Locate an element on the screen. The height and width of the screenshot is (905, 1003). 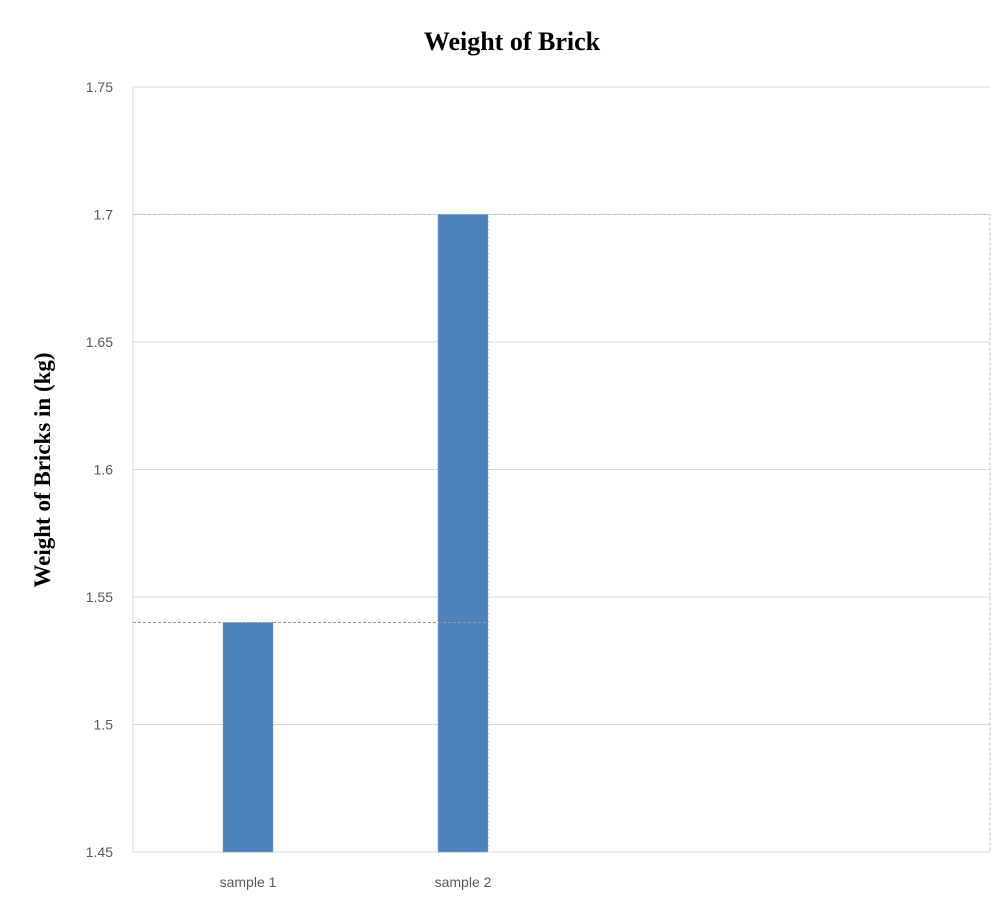
y-tick-label: 1.75 is located at coordinates (99, 87).